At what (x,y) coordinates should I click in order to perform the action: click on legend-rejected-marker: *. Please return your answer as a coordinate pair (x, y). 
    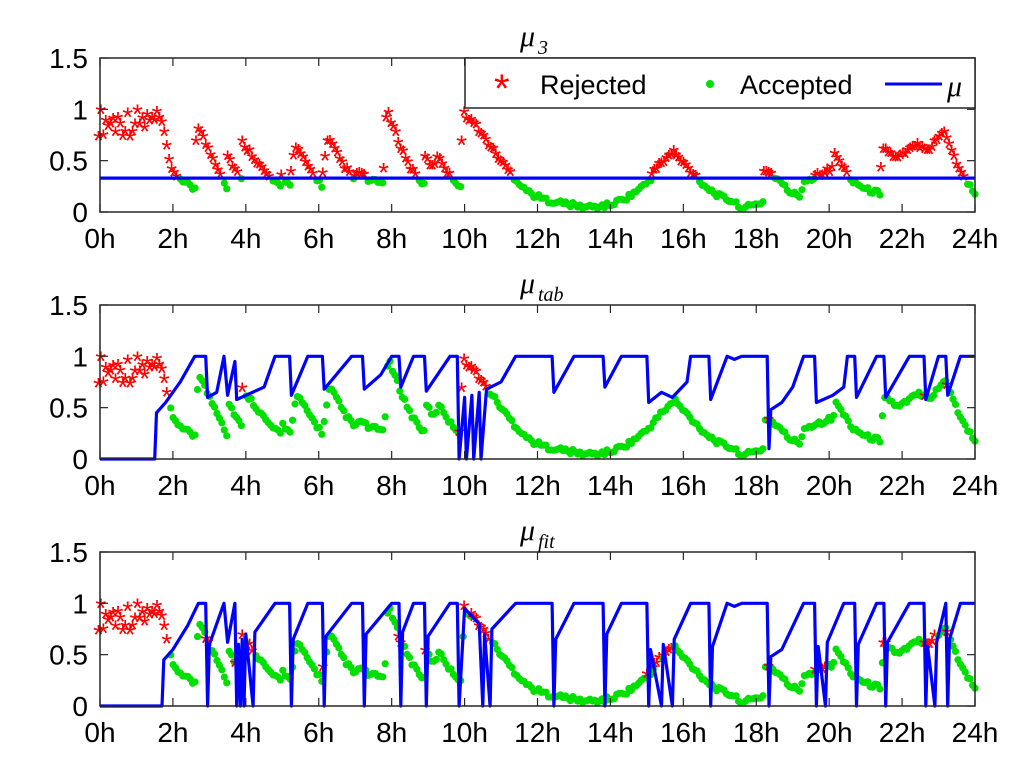
    Looking at the image, I should click on (502, 89).